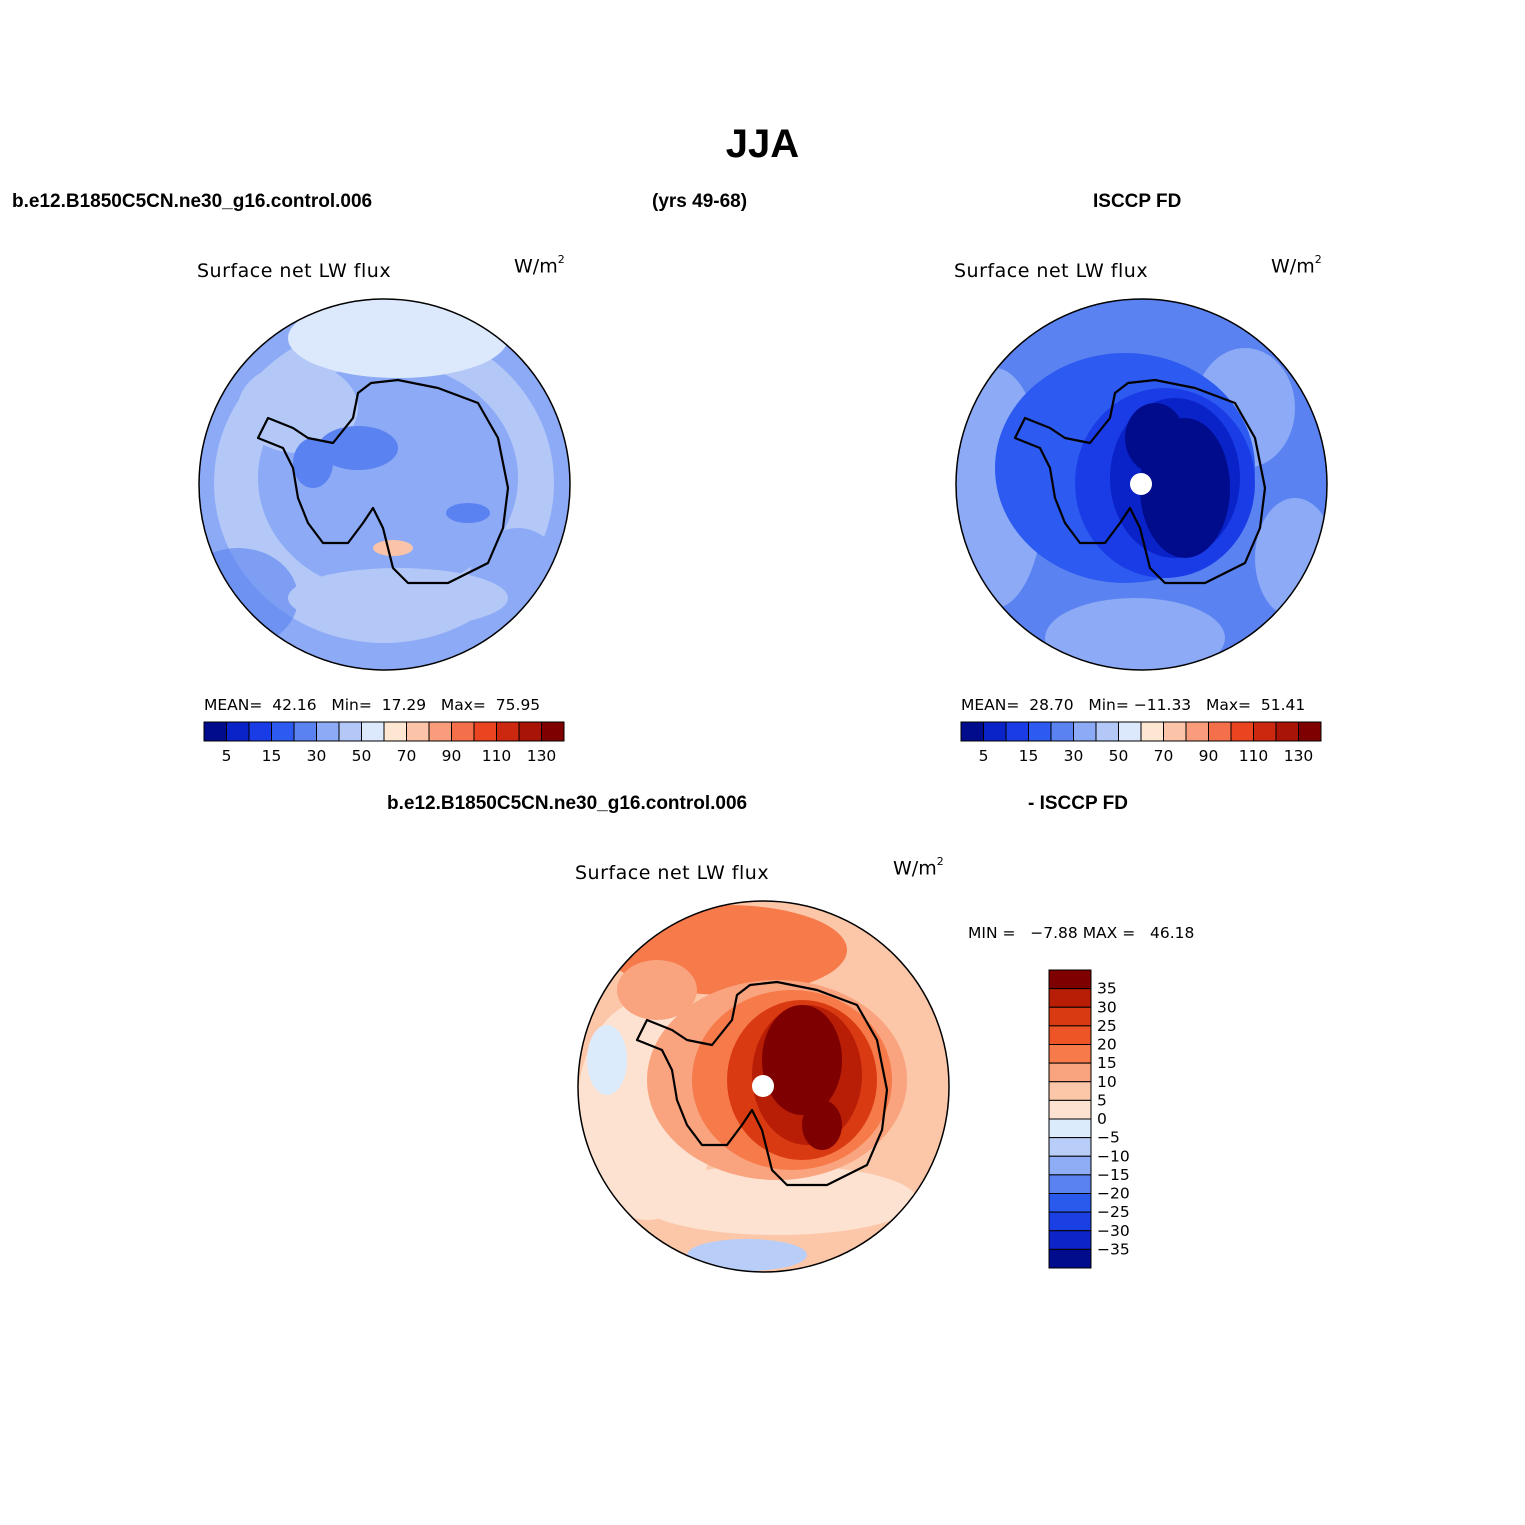 This screenshot has width=1525, height=1525. Describe the element at coordinates (1107, 1063) in the screenshot. I see `diff-colorbar-tick-label: 15` at that location.